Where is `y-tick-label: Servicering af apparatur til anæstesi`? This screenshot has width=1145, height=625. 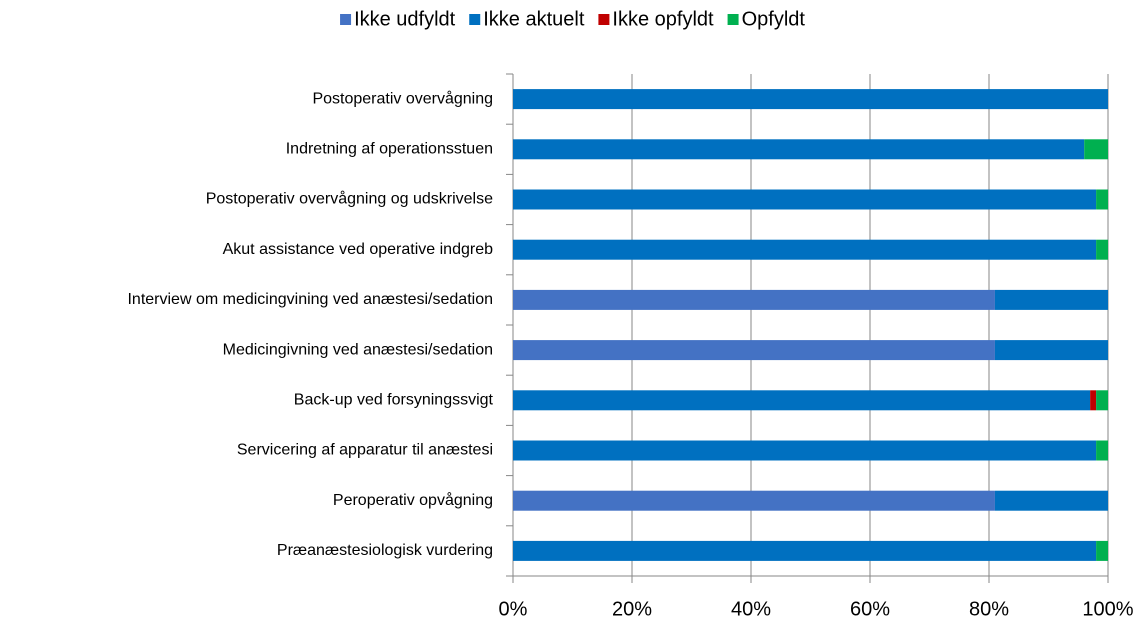 y-tick-label: Servicering af apparatur til anæstesi is located at coordinates (365, 450).